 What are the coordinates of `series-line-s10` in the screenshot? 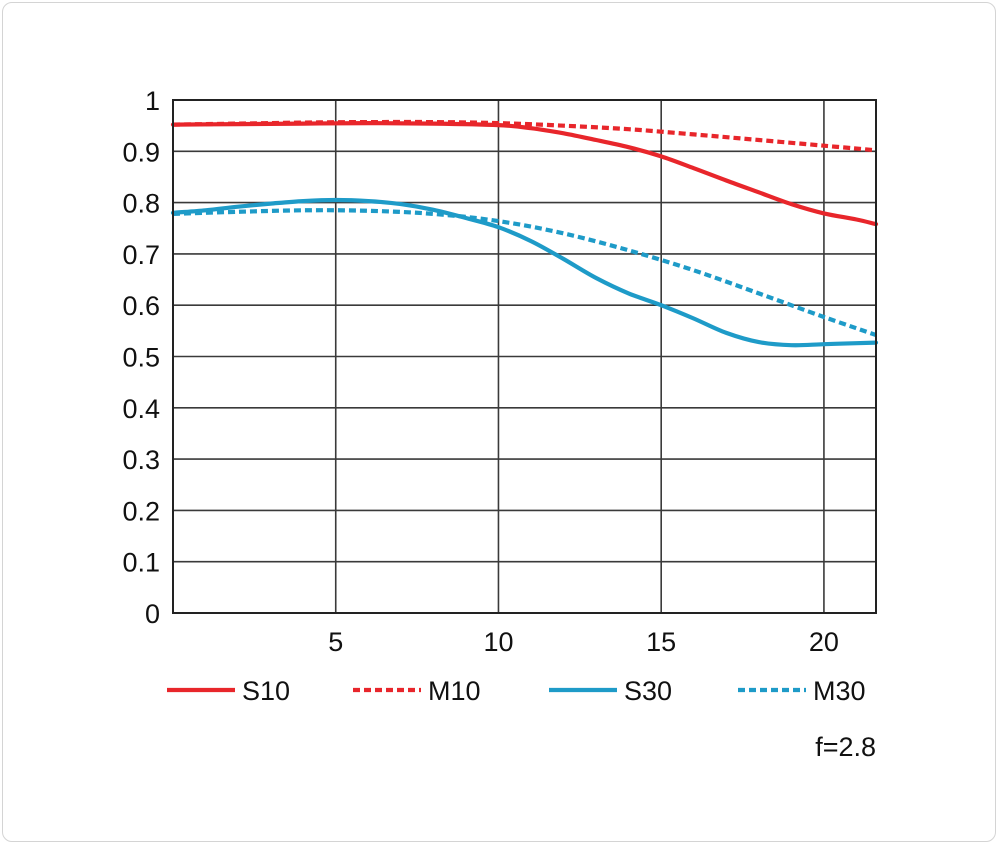 It's located at (524, 174).